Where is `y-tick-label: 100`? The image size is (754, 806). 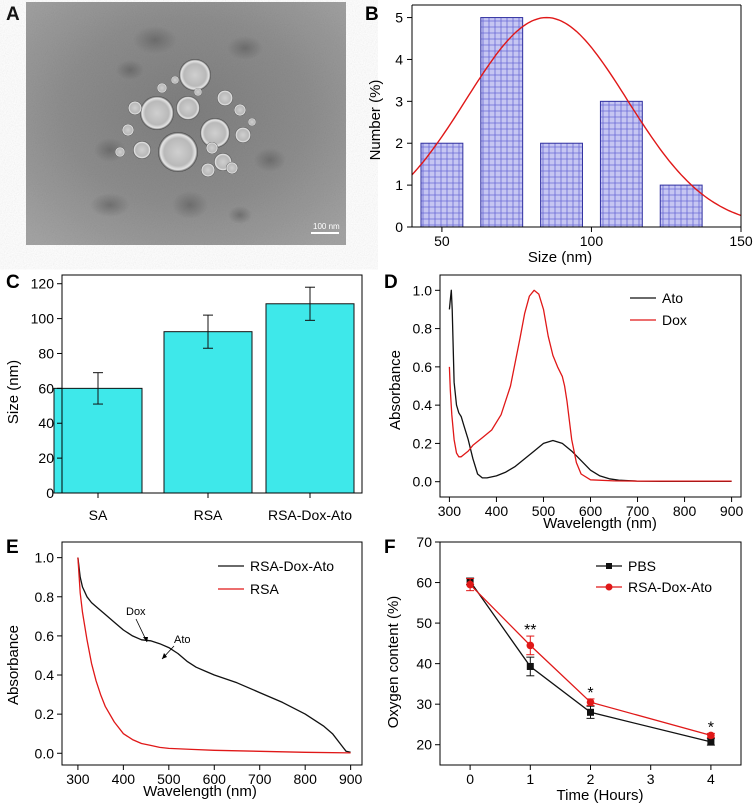 y-tick-label: 100 is located at coordinates (43, 319).